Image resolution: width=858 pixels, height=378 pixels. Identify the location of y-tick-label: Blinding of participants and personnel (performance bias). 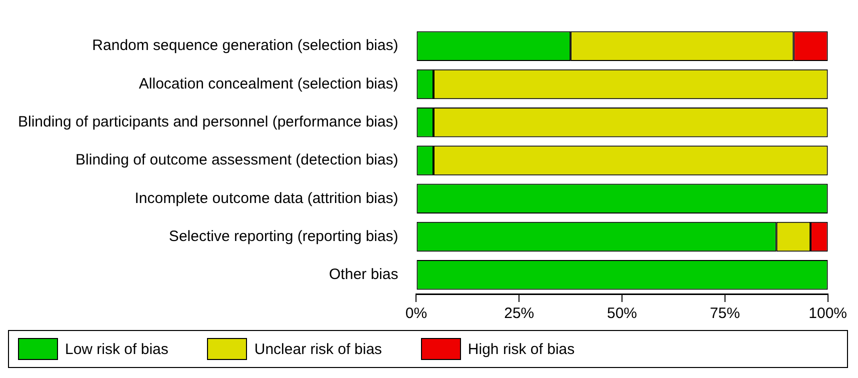
(208, 122).